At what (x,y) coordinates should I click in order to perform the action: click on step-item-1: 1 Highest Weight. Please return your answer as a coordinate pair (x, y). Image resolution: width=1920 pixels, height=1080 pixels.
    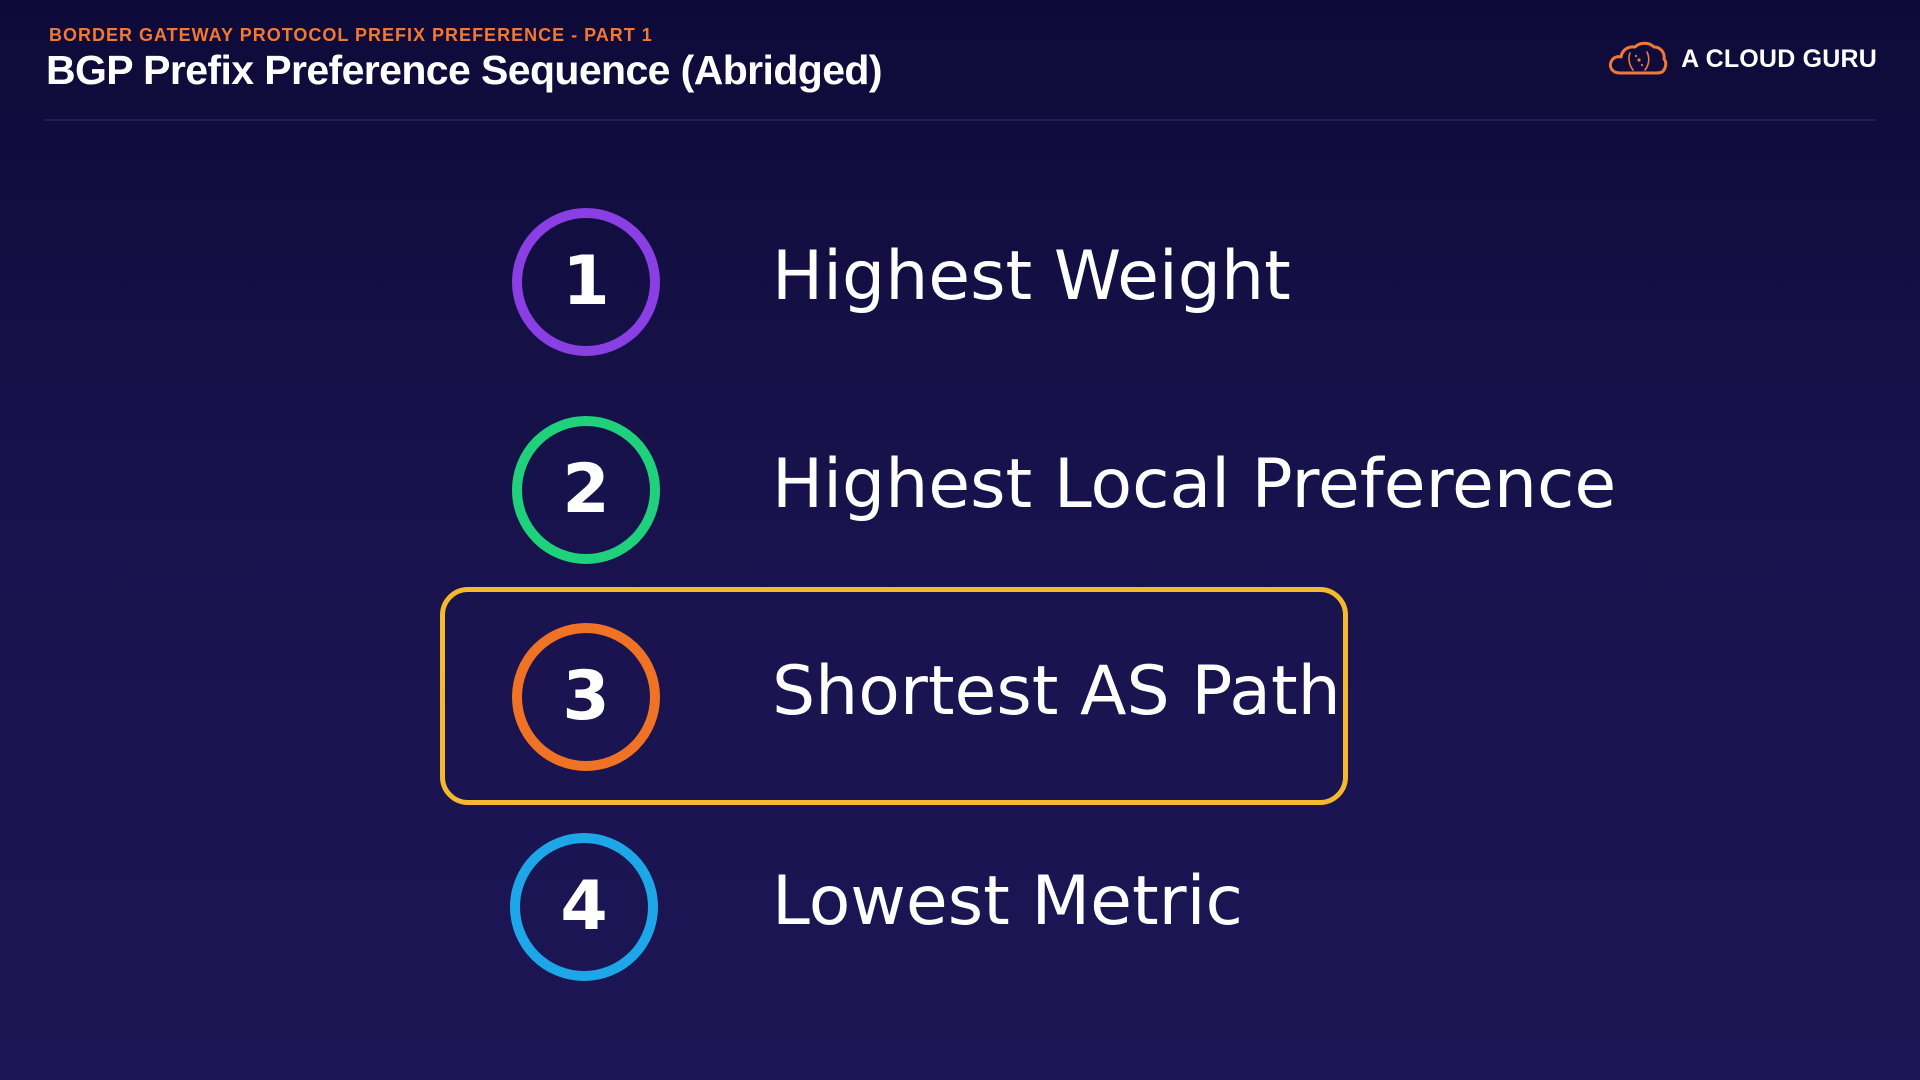
    Looking at the image, I should click on (960, 280).